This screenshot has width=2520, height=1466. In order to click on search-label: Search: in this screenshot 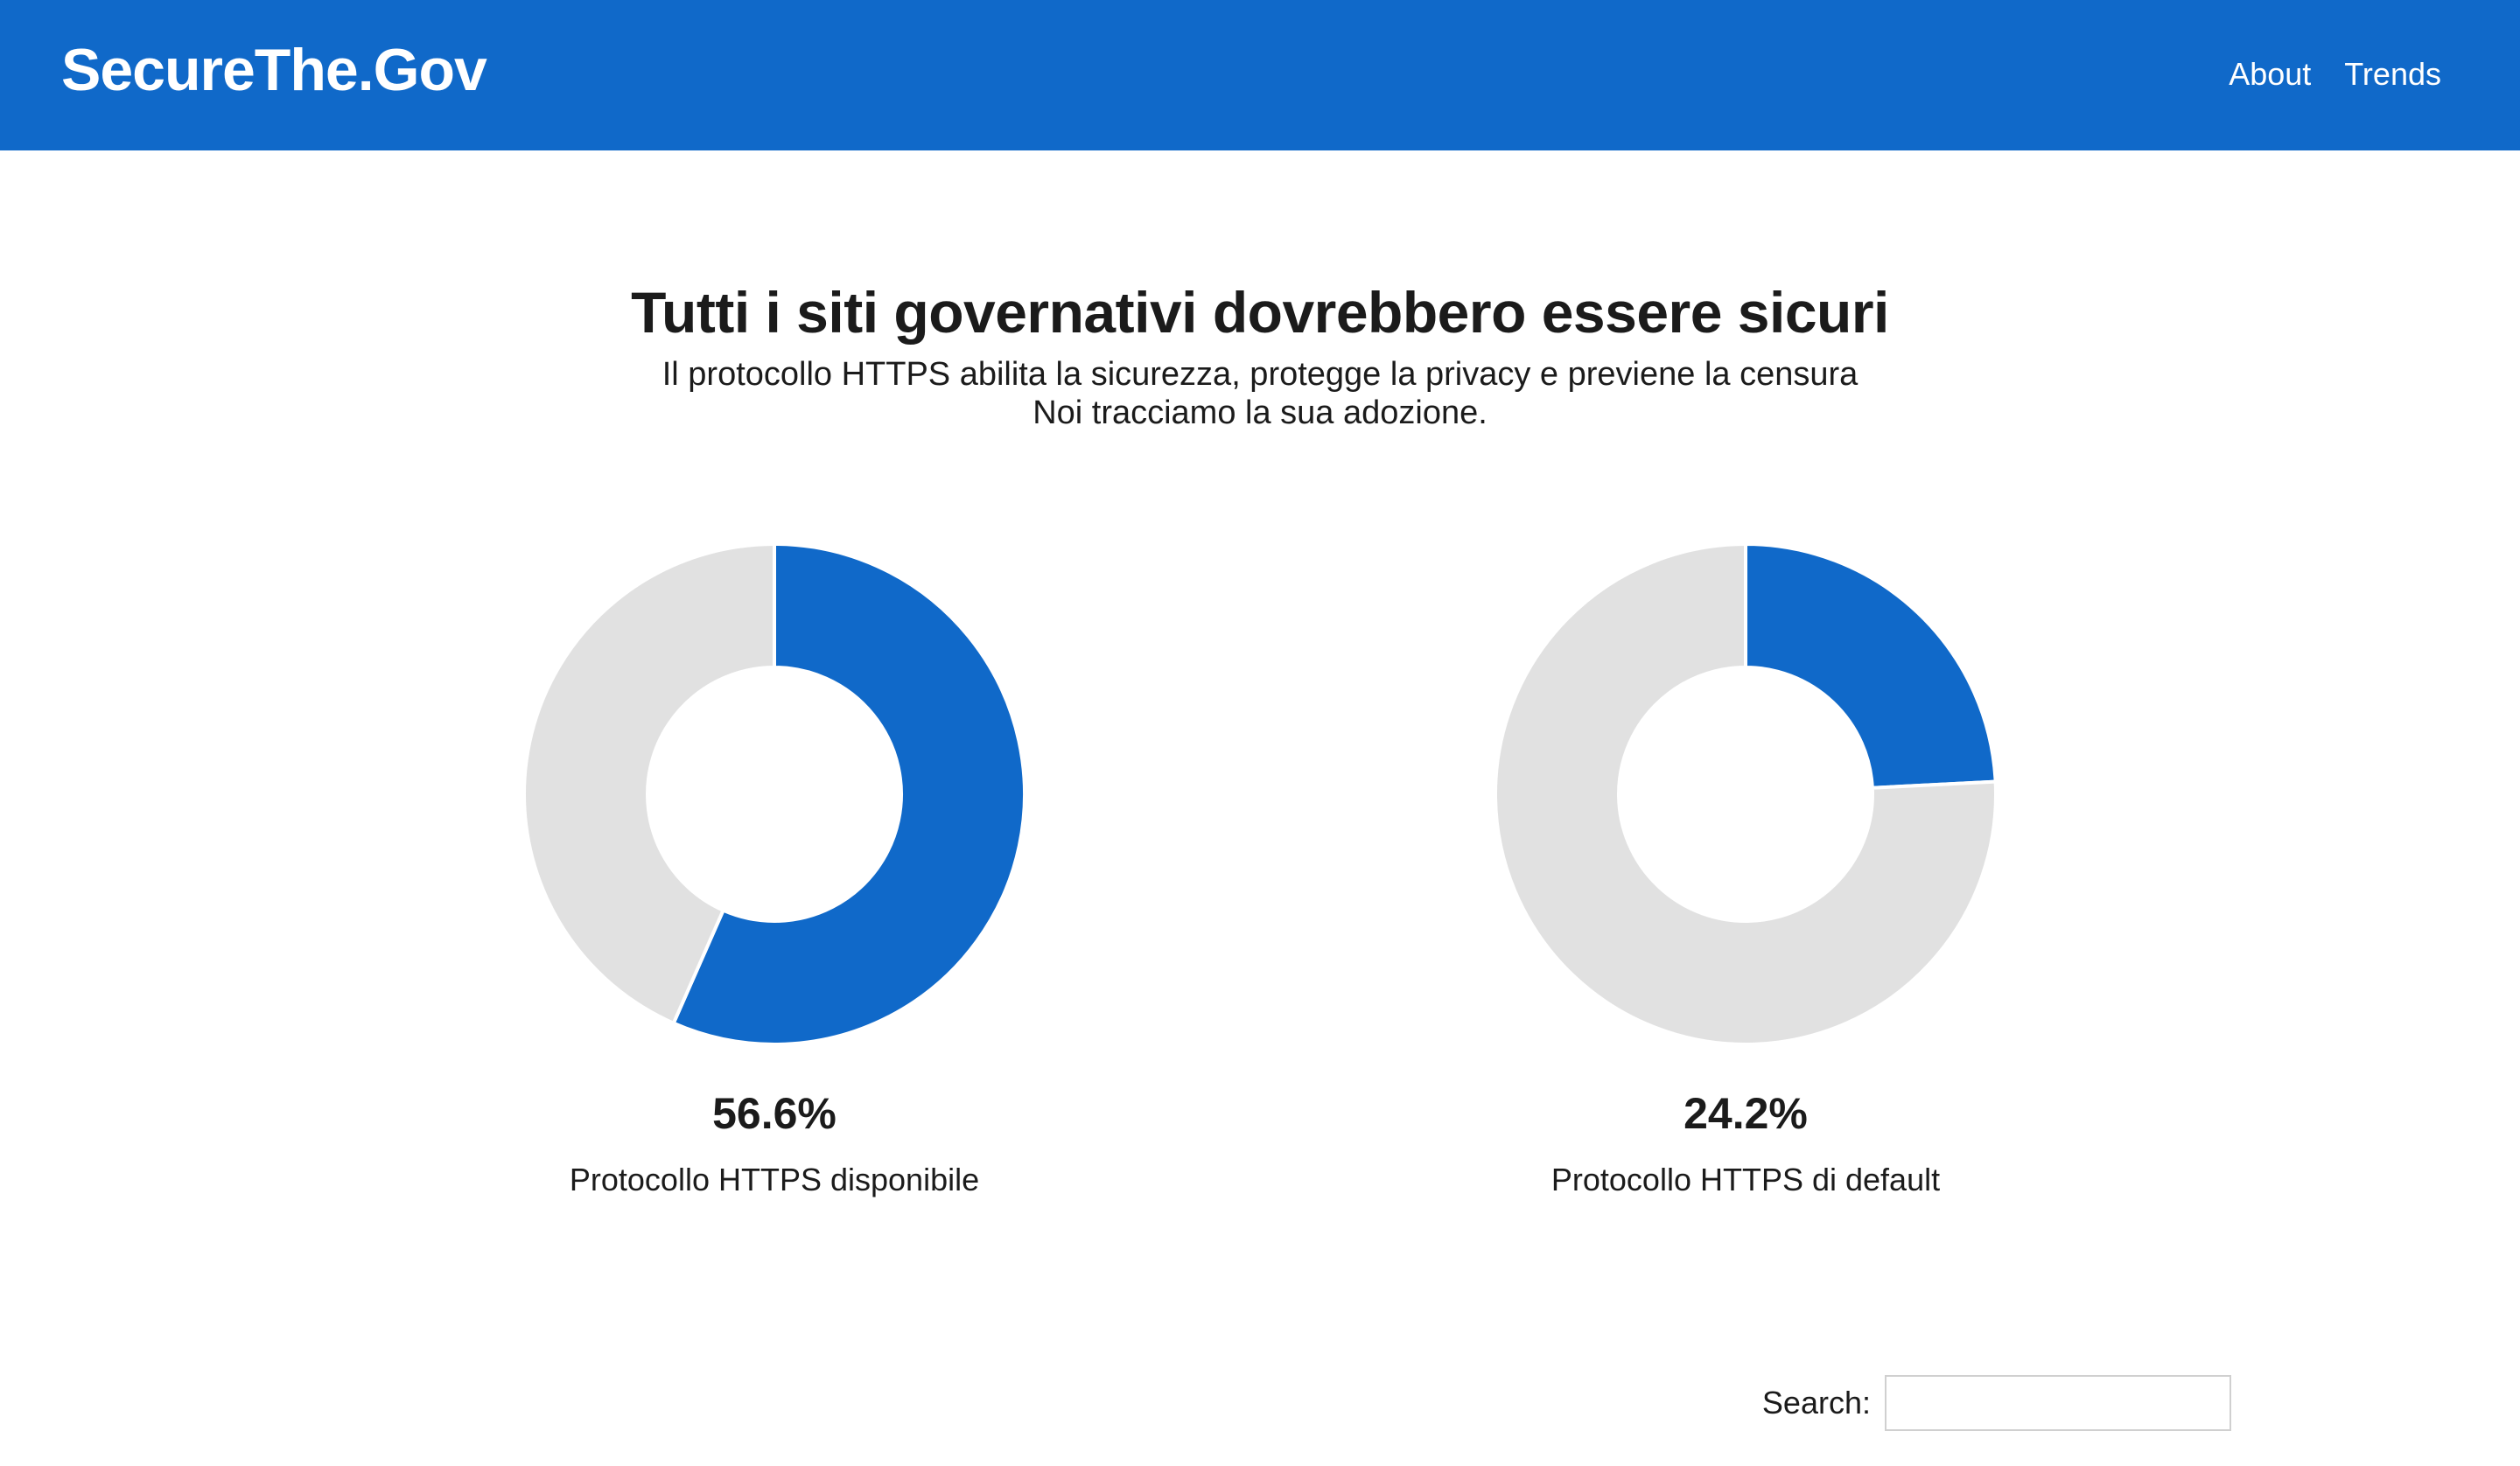, I will do `click(1816, 1403)`.